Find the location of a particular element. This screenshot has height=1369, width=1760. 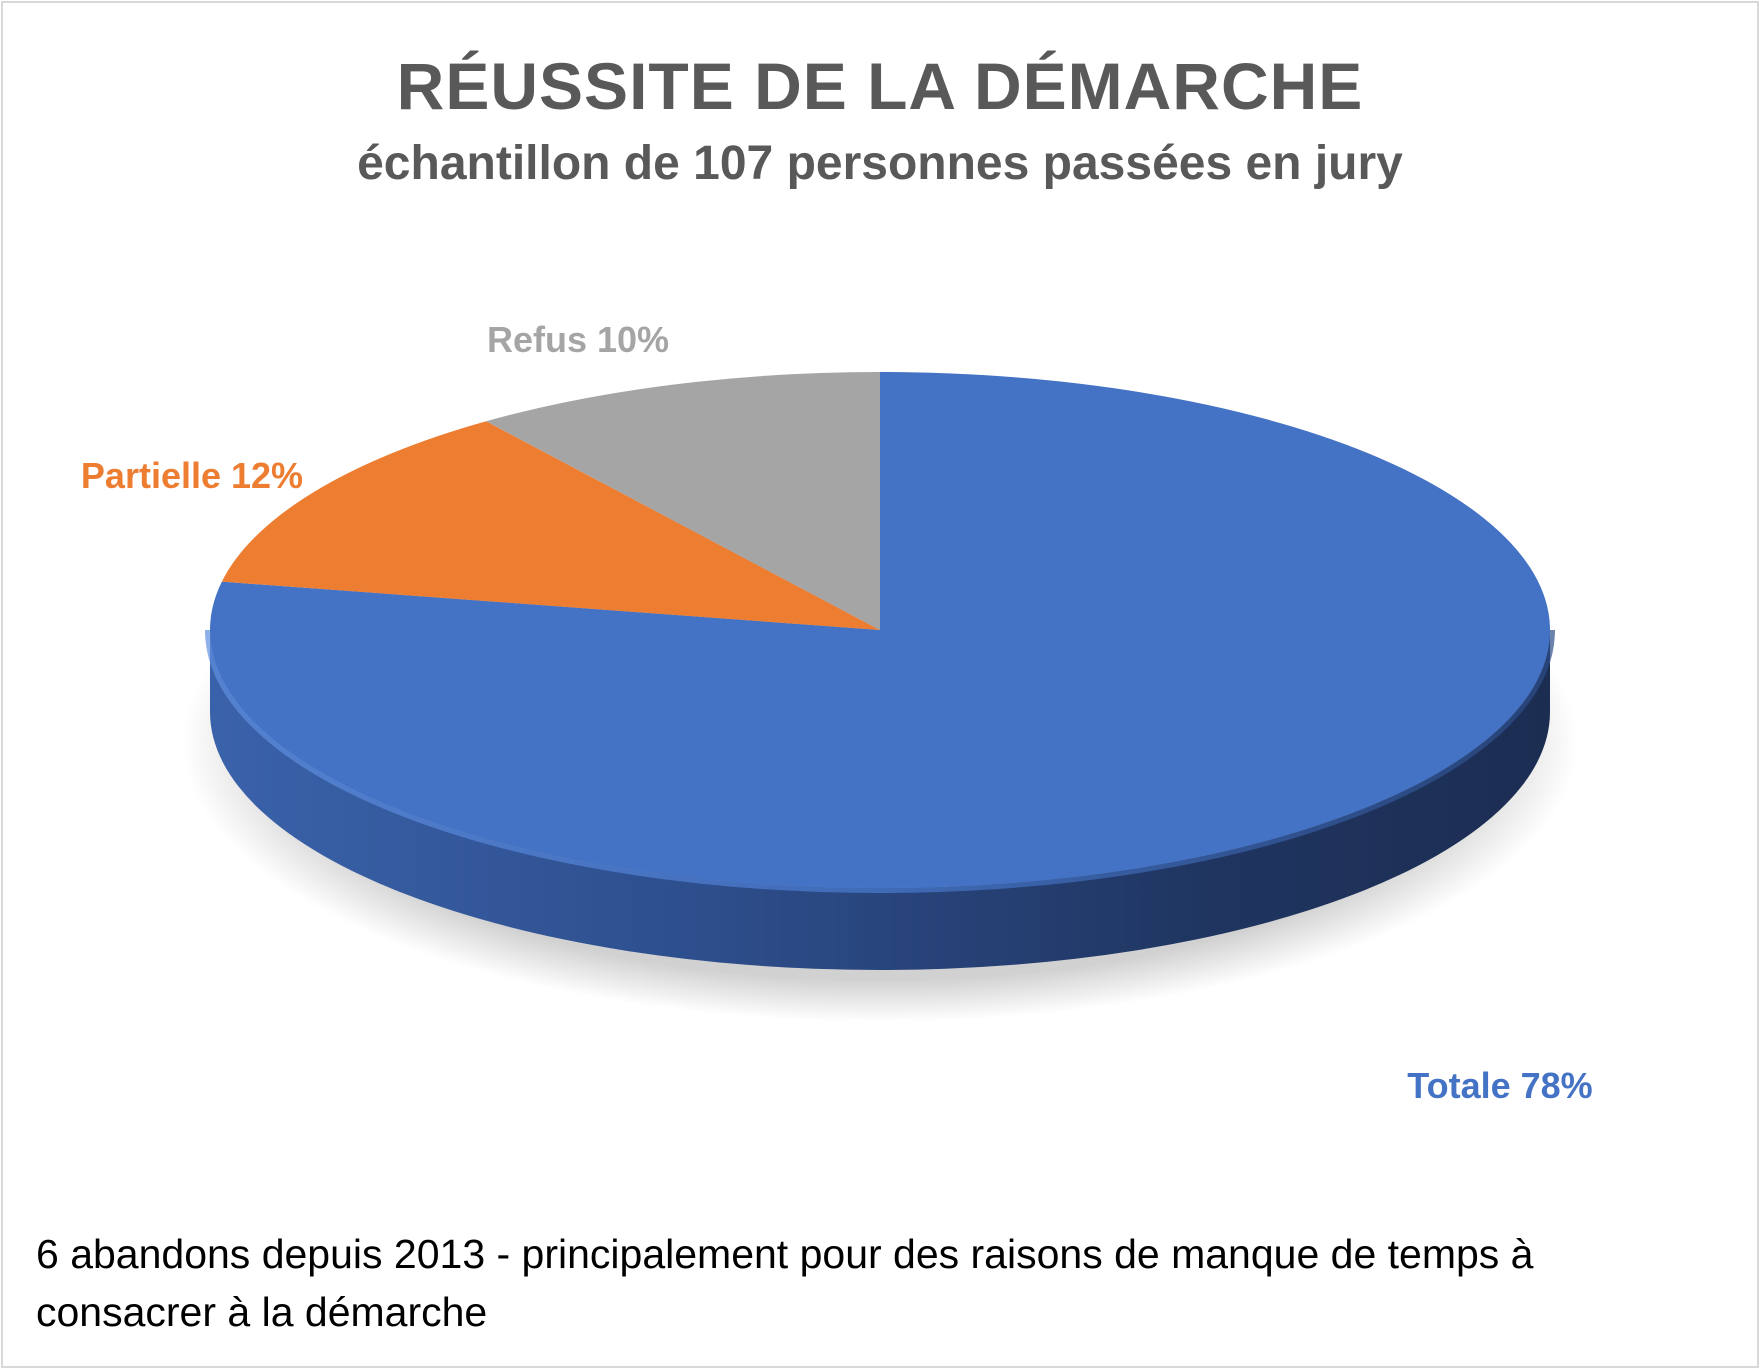

chart-title: RÉUSSITE DE LA DÉMARCHE is located at coordinates (880, 86).